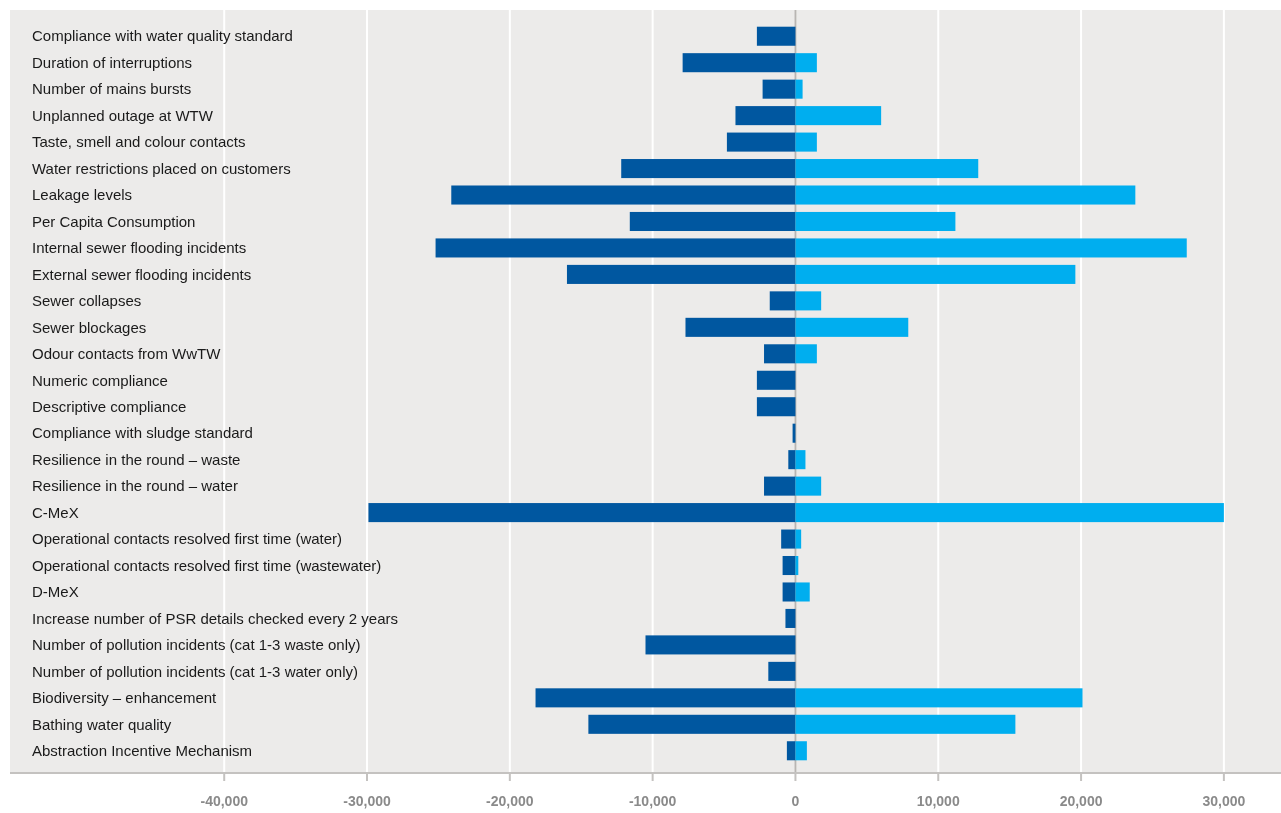 Image resolution: width=1281 pixels, height=813 pixels. What do you see at coordinates (195, 671) in the screenshot?
I see `y-tick-label: Number of pollution incidents (cat 1-3 water only)` at bounding box center [195, 671].